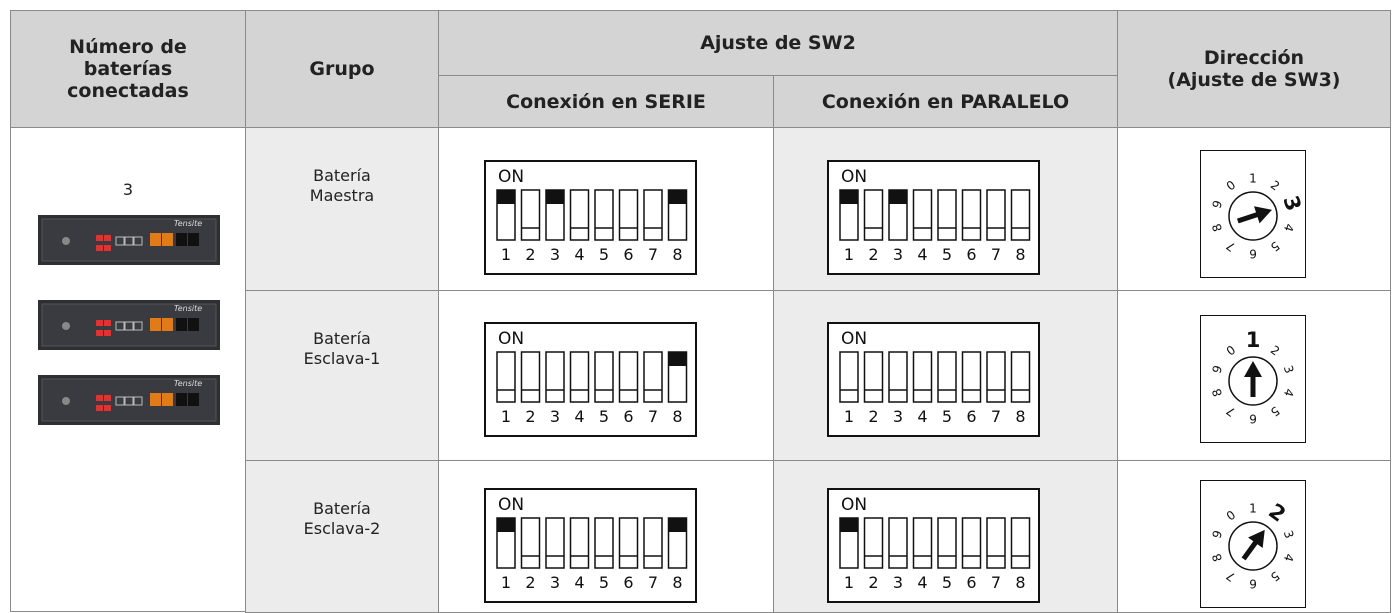 The width and height of the screenshot is (1395, 613). I want to click on dial-digit: 3, so click(1289, 535).